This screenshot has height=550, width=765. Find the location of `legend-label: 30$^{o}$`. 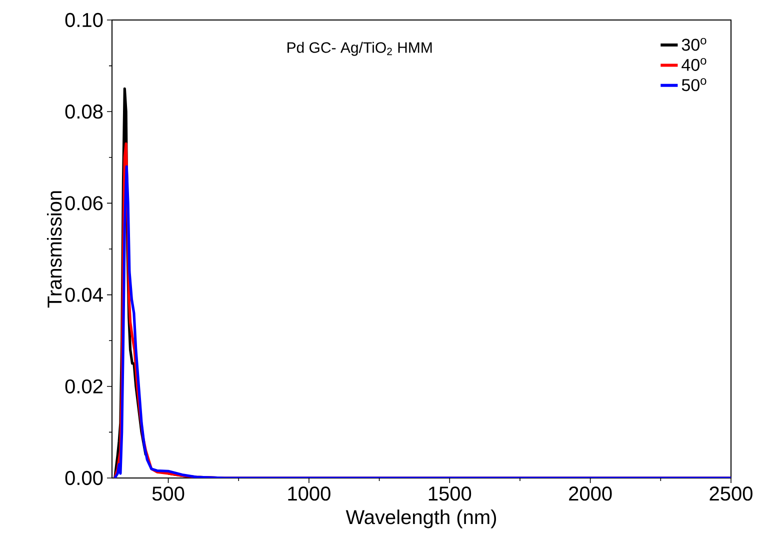

legend-label: 30$^{o}$ is located at coordinates (694, 44).